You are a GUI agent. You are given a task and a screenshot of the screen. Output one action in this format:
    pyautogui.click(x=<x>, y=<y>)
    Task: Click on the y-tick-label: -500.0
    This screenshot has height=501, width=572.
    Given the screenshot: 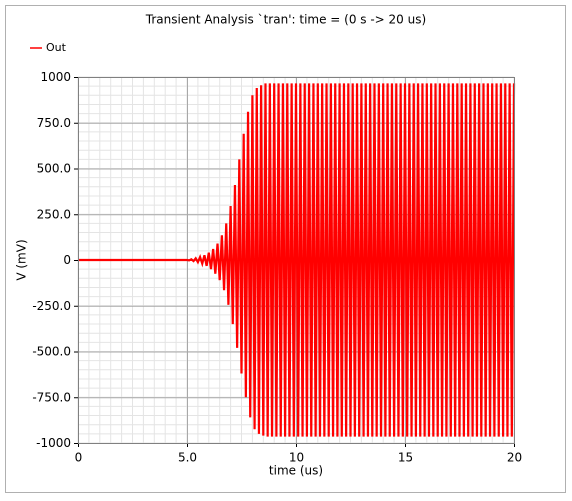 What is the action you would take?
    pyautogui.click(x=51, y=352)
    